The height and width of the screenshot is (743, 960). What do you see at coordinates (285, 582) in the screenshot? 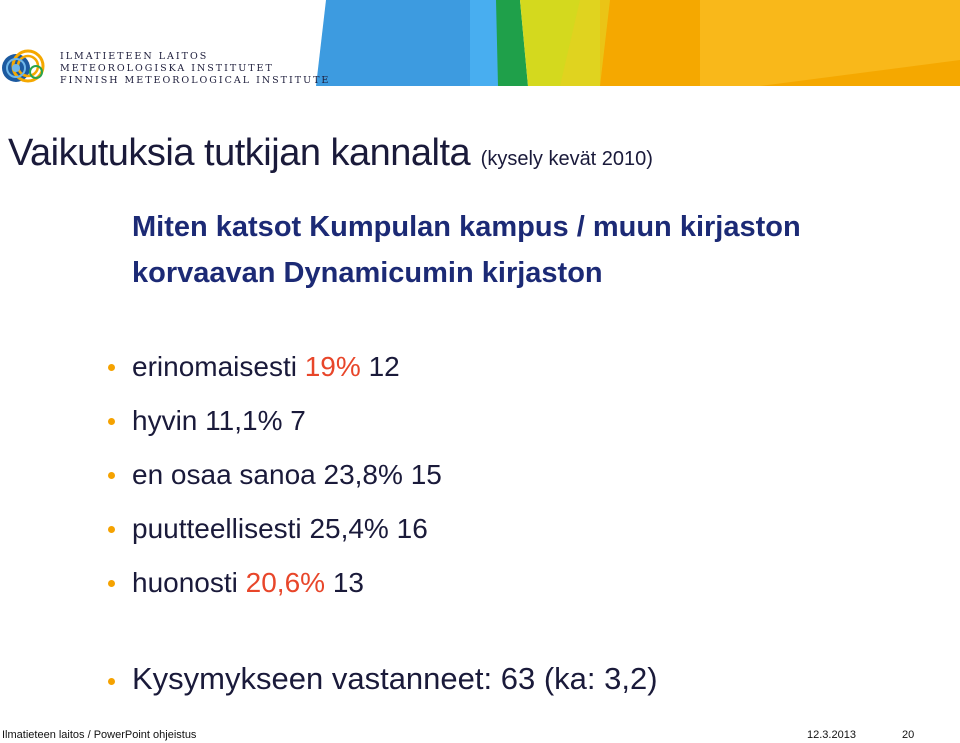
I see `response-percent: 20,6%` at bounding box center [285, 582].